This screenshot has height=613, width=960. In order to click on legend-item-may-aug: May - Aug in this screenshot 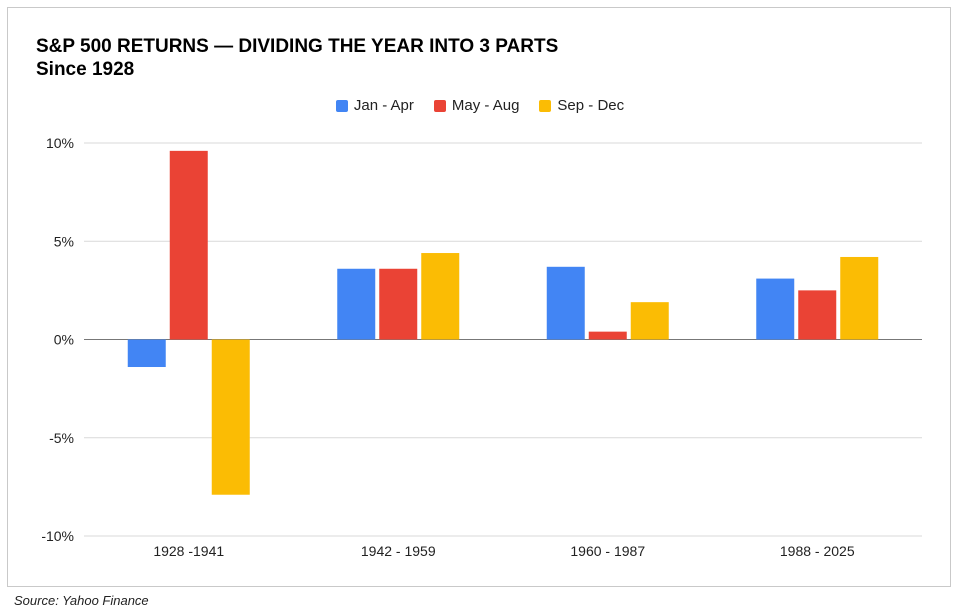, I will do `click(476, 105)`.